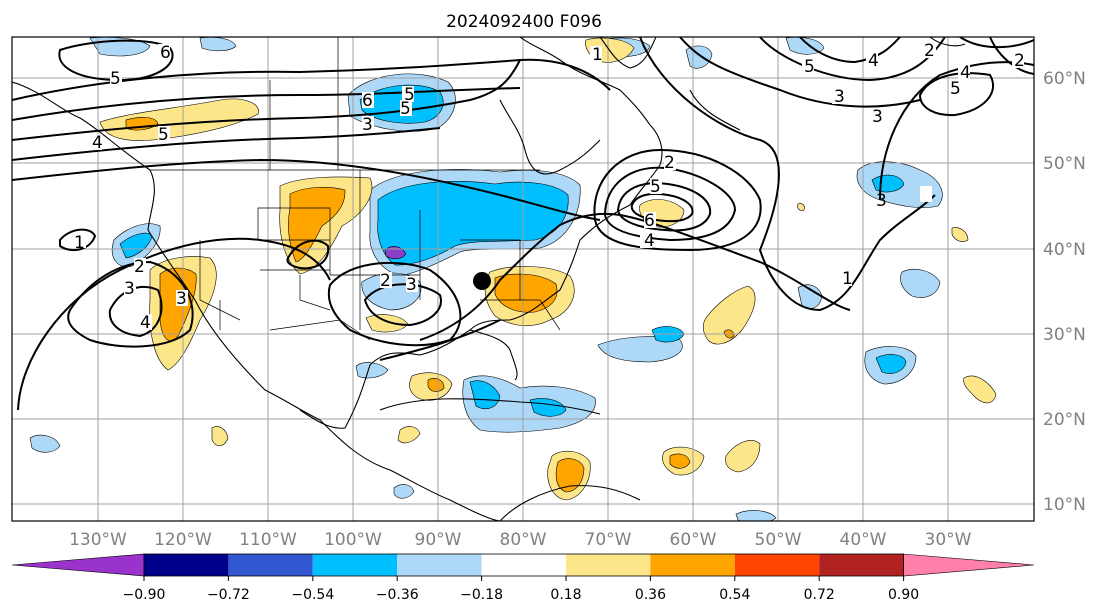  I want to click on latitude-labels: 60°N 50°N 40°N 30°N 20°N 10°N, so click(1064, 292).